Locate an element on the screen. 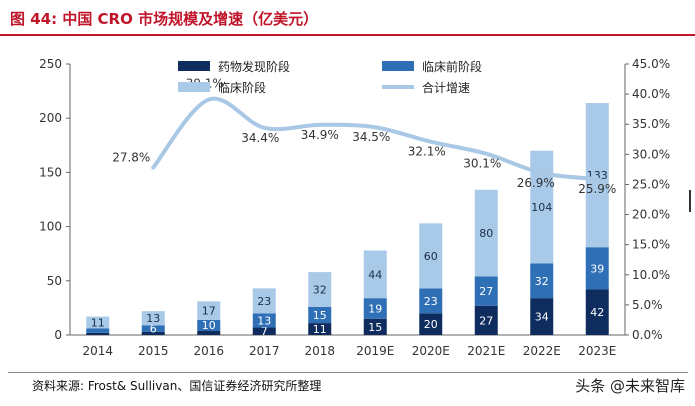 Image resolution: width=695 pixels, height=406 pixels. x-tick-label: 2016 is located at coordinates (208, 351).